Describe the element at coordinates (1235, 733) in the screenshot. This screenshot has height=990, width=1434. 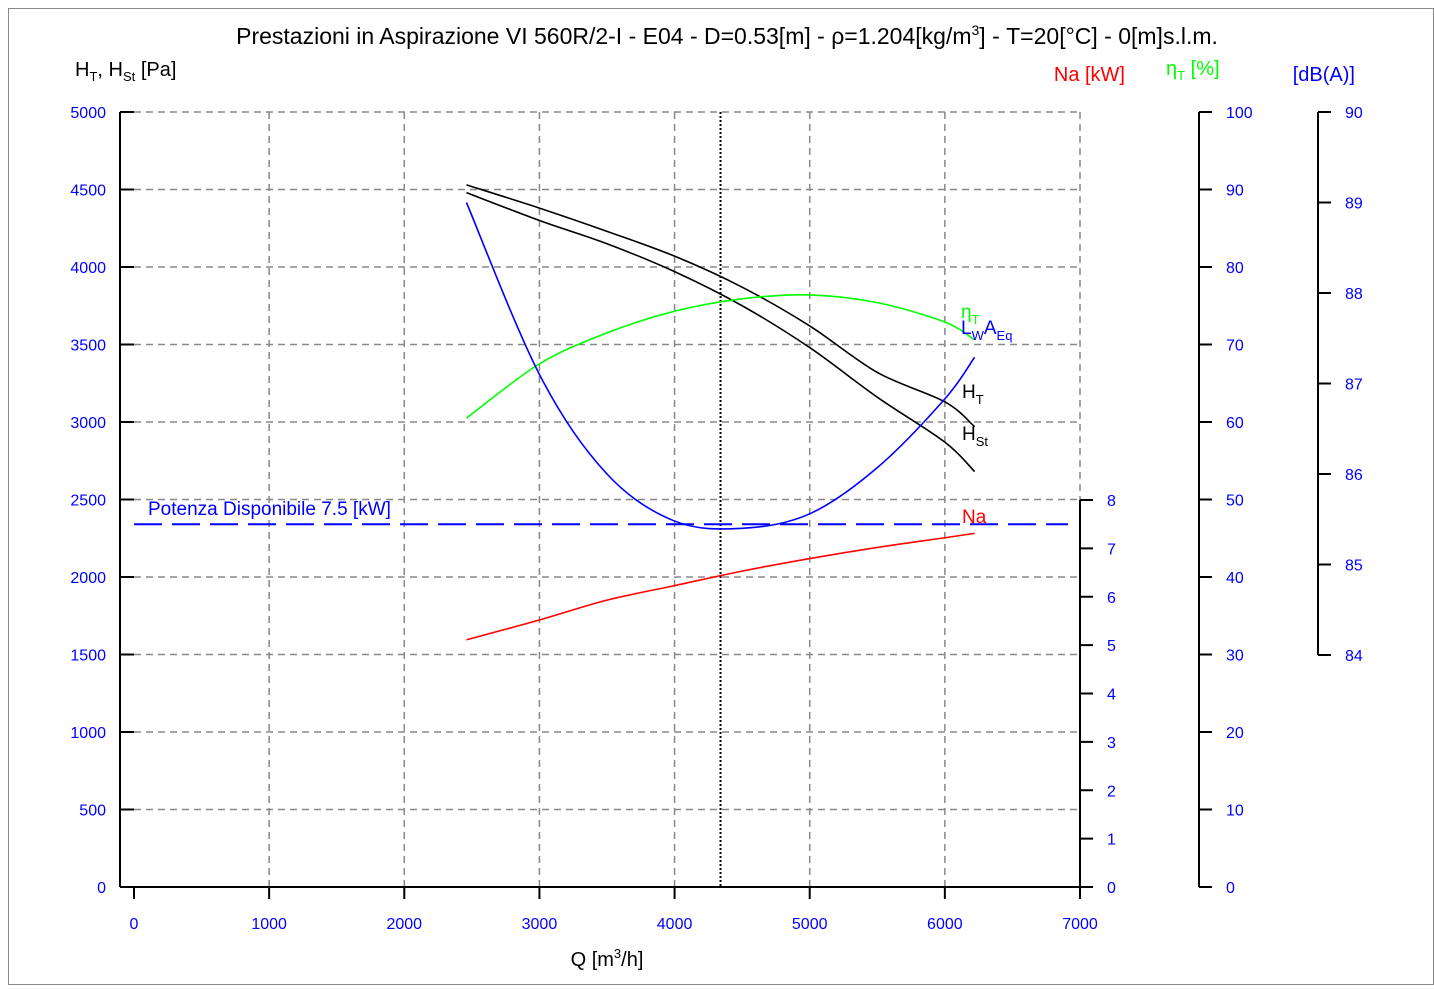
I see `efficiency-tick-label: 20` at that location.